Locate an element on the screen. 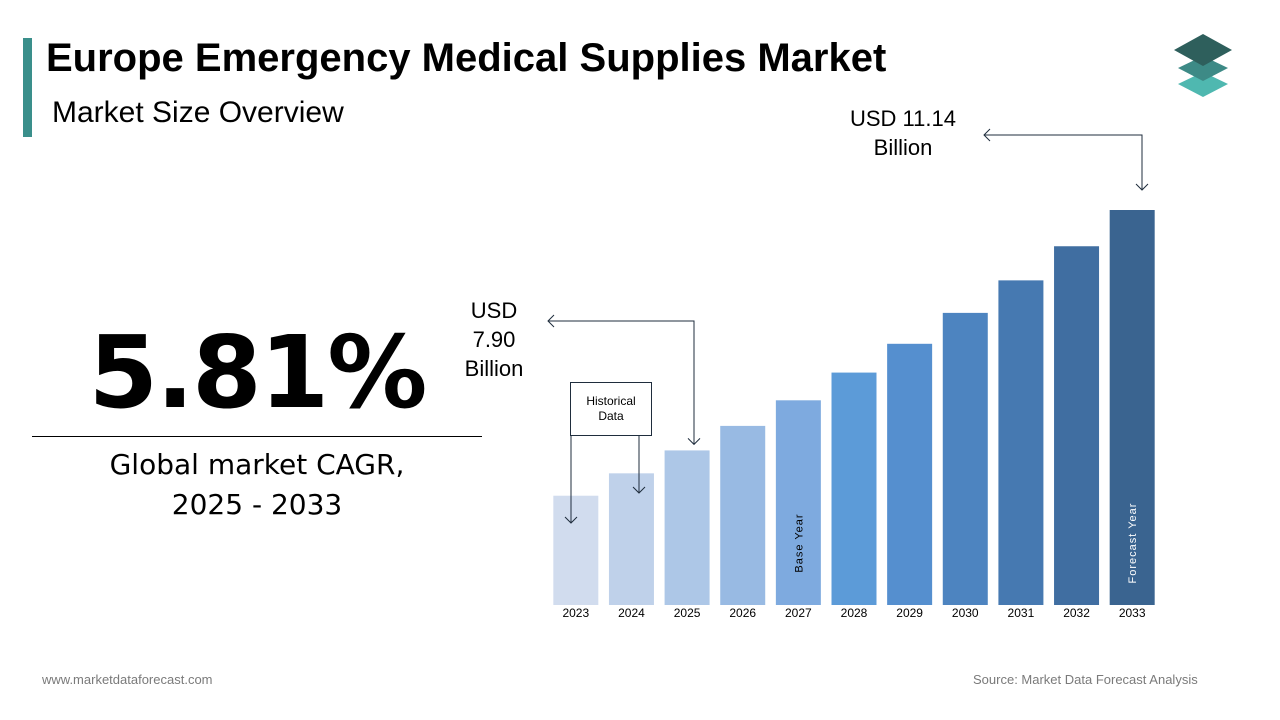  tick-label-2029: 2029 is located at coordinates (909, 613).